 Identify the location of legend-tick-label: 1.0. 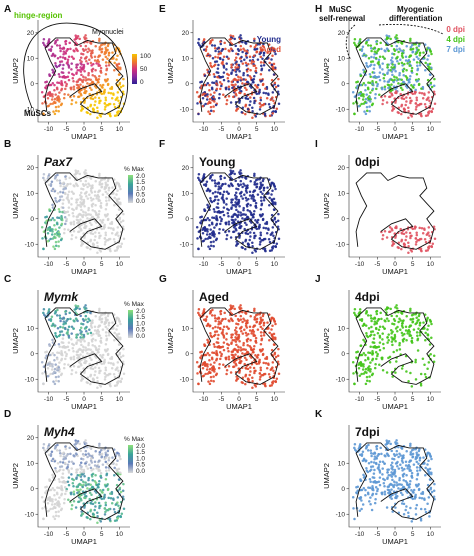
(140, 323).